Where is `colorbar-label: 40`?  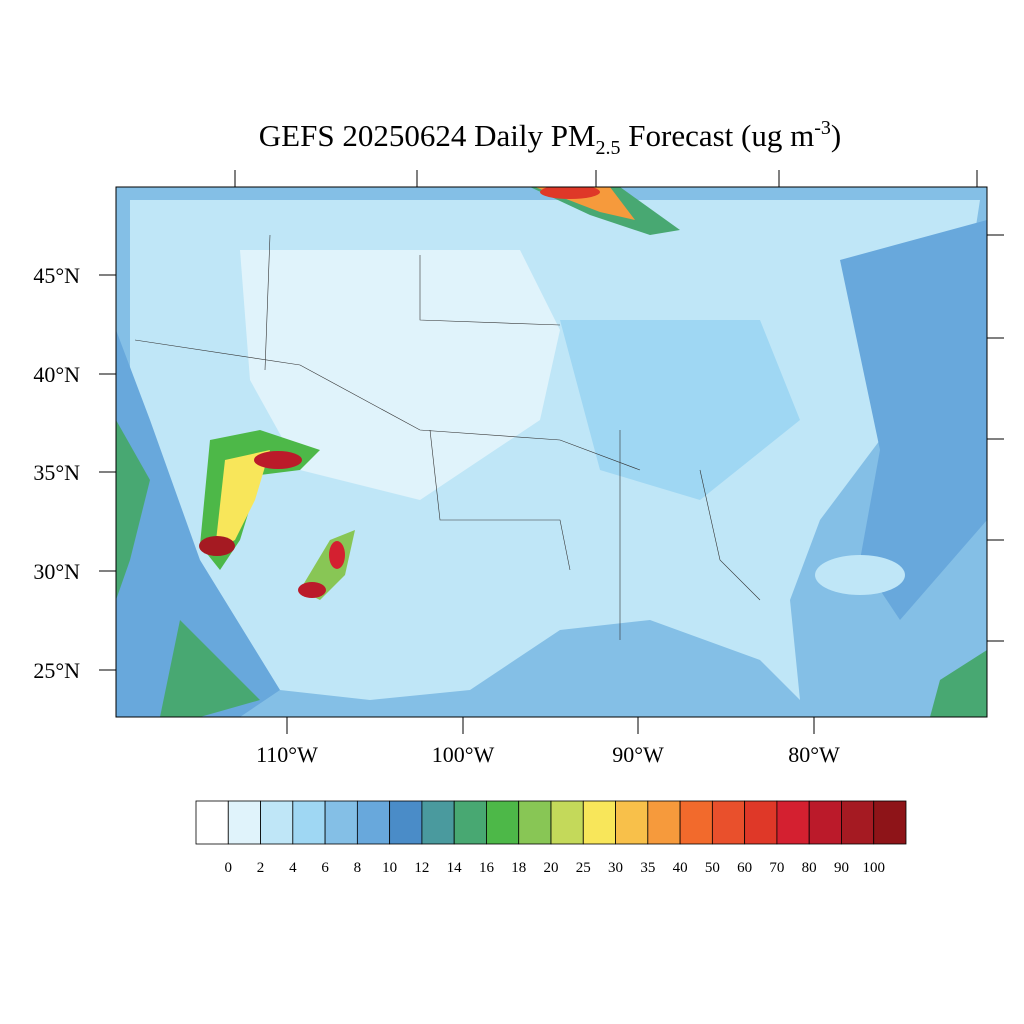
colorbar-label: 40 is located at coordinates (680, 868).